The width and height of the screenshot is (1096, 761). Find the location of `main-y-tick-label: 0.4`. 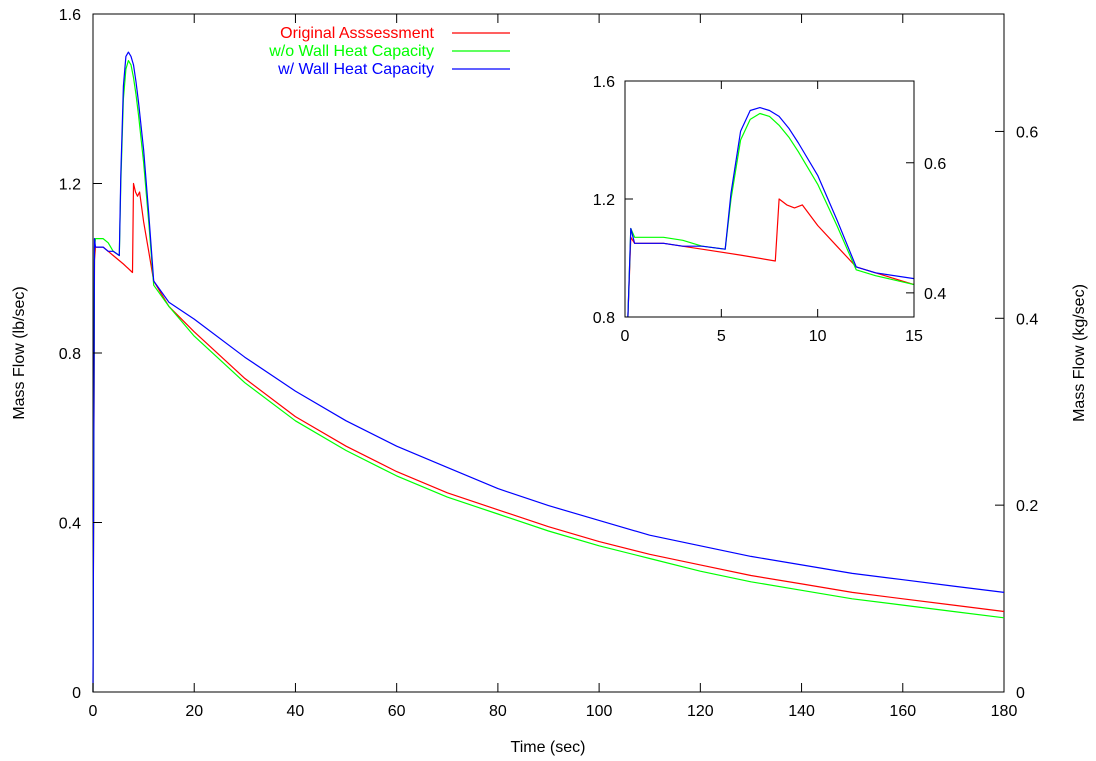

main-y-tick-label: 0.4 is located at coordinates (70, 524).